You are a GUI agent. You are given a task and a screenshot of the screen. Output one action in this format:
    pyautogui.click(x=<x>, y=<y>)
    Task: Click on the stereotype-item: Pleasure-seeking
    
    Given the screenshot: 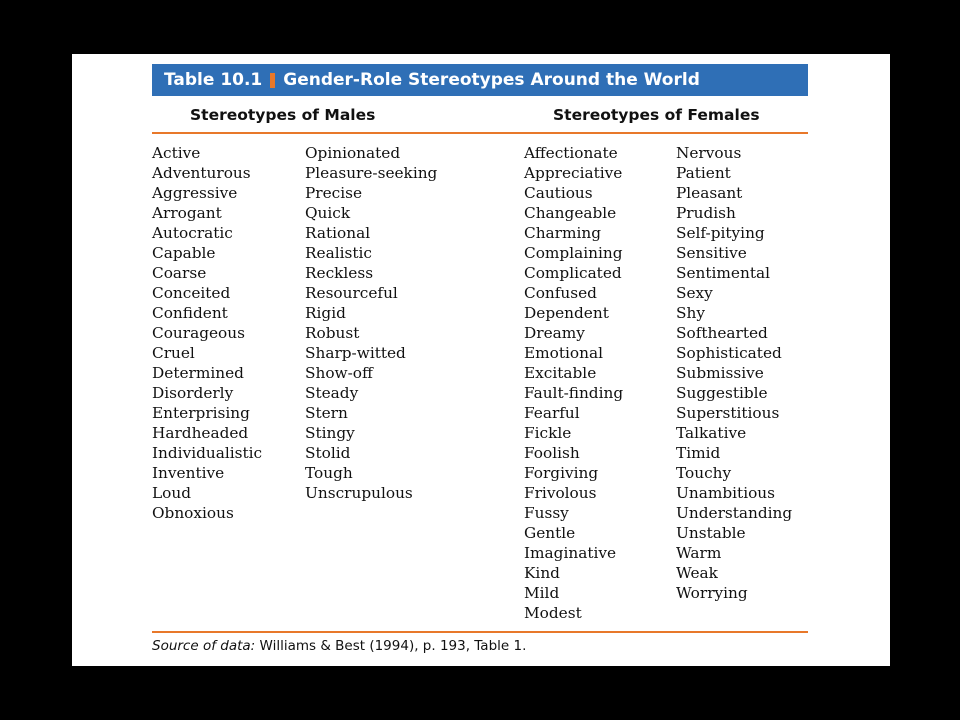 What is the action you would take?
    pyautogui.click(x=371, y=173)
    